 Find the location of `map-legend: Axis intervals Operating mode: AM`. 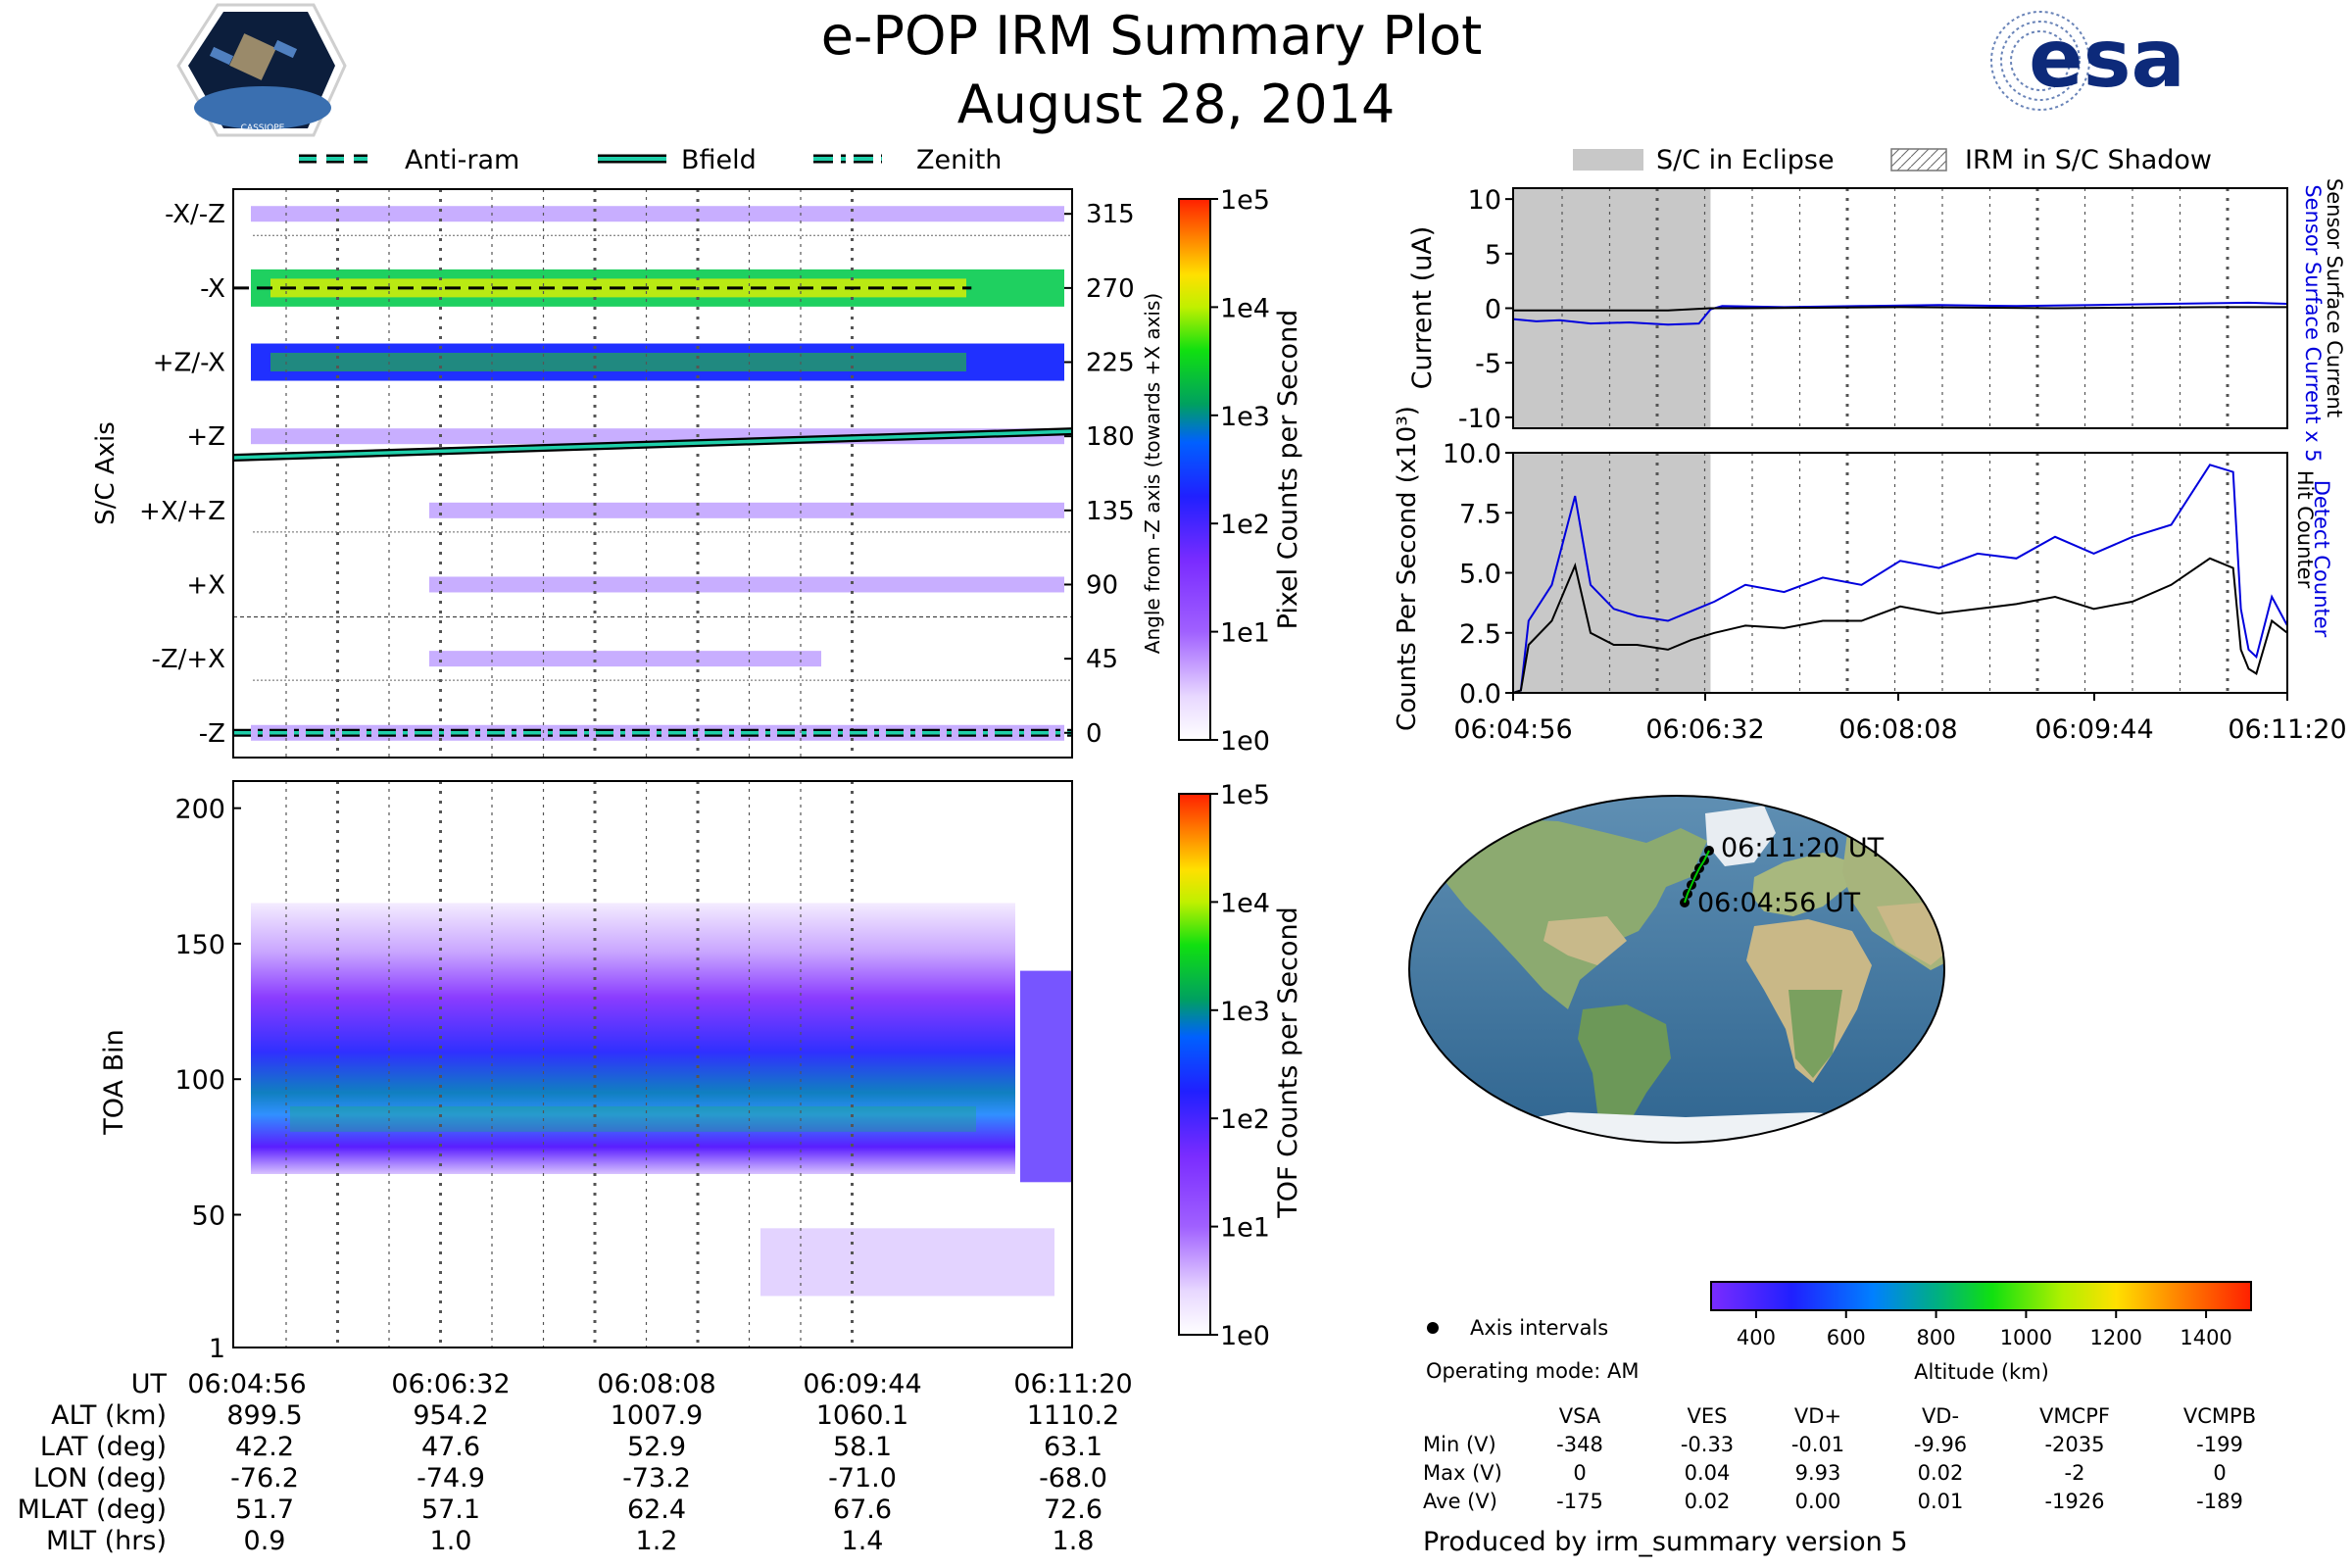

map-legend: Axis intervals Operating mode: AM is located at coordinates (1532, 1349).